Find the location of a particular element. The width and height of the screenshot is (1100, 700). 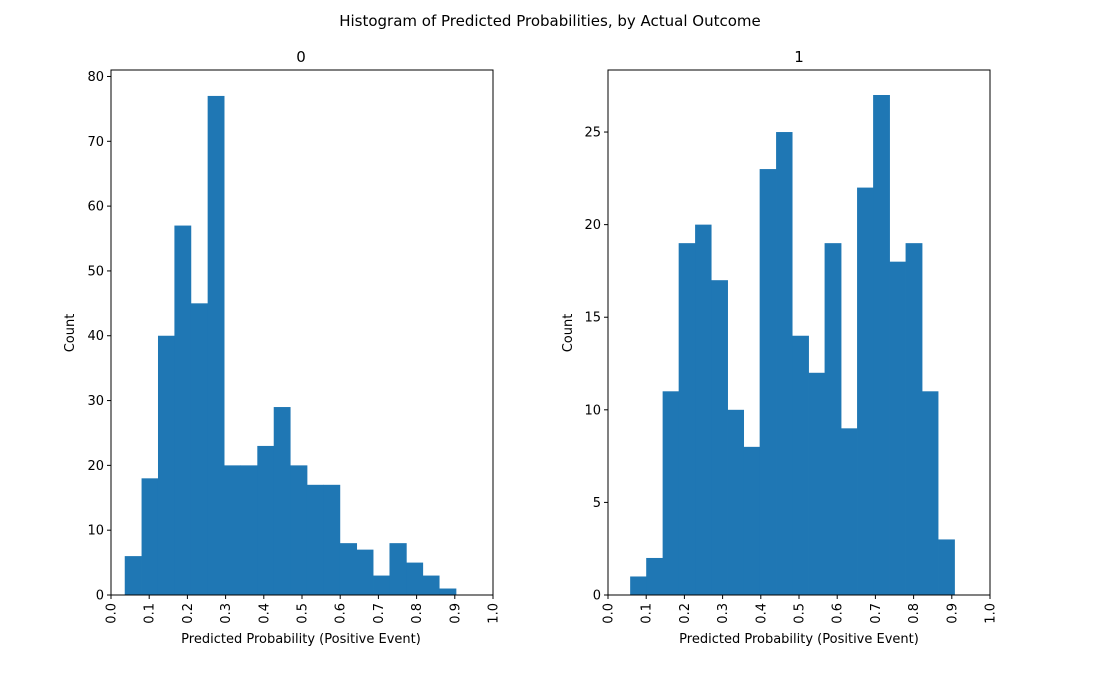

y-tick-label: 30 is located at coordinates (95, 401).